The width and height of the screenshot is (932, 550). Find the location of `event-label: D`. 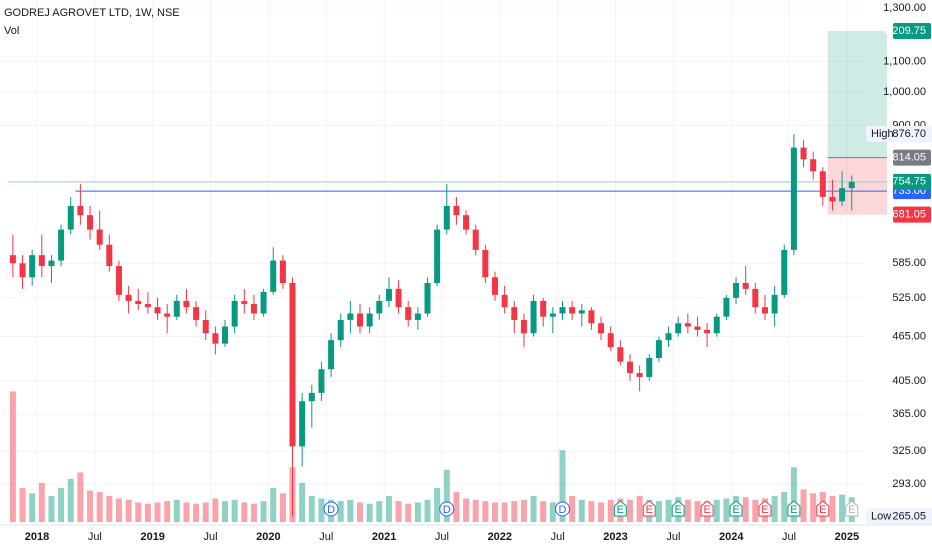

event-label: D is located at coordinates (563, 510).